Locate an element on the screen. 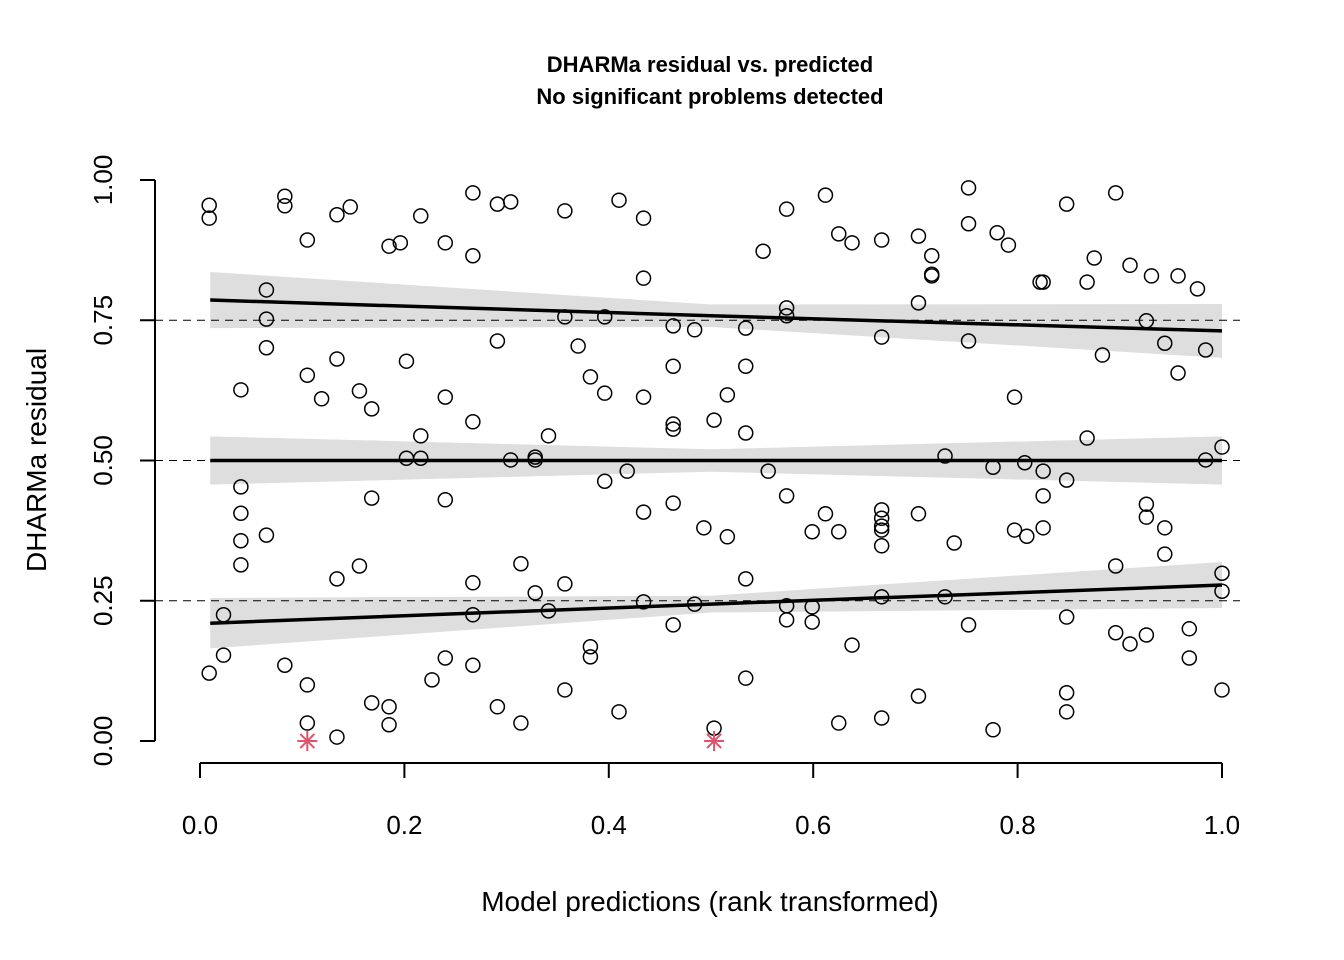 Image resolution: width=1344 pixels, height=960 pixels. x-tick-label: 0.4 is located at coordinates (609, 825).